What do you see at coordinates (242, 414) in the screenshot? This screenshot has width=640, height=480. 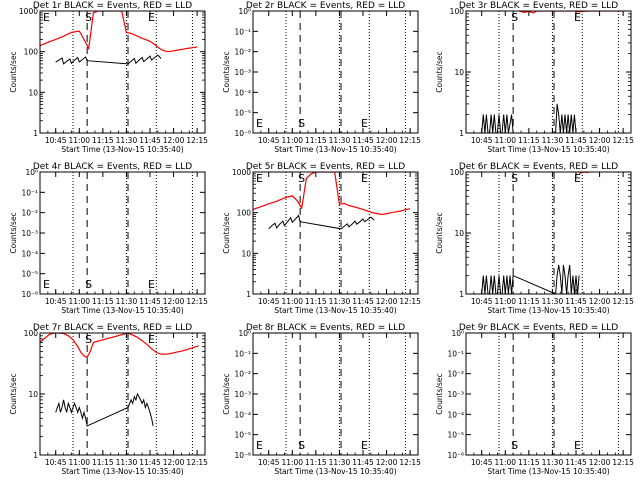 I see `y-tick-label: 10⁻⁴` at bounding box center [242, 414].